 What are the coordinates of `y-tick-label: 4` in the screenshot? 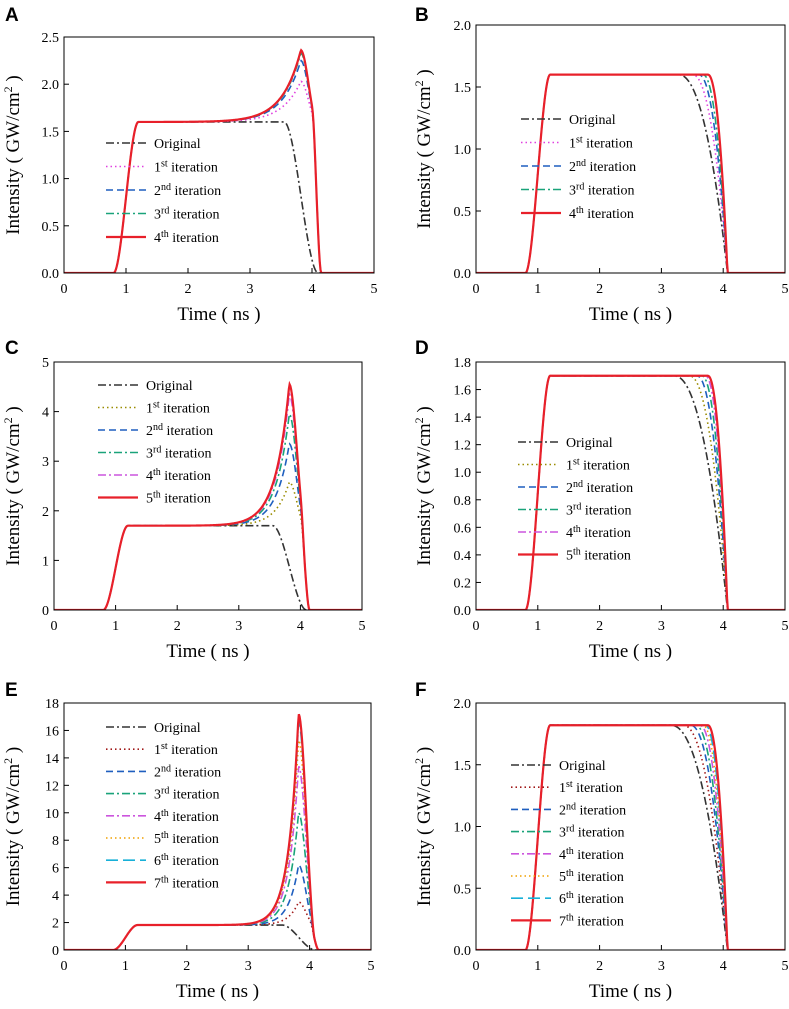 It's located at (45, 413).